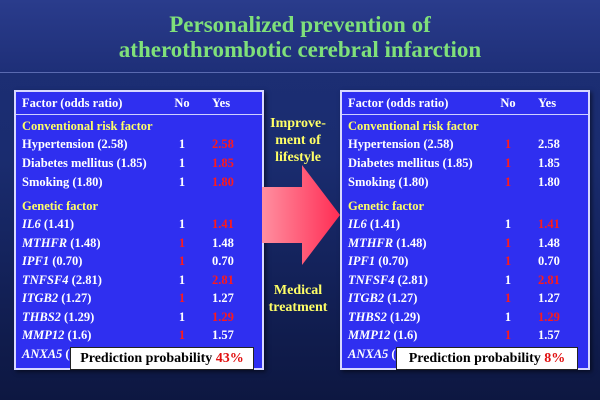 The height and width of the screenshot is (400, 600). Describe the element at coordinates (398, 103) in the screenshot. I see `factor-column-header: Factor (odds ratio)` at that location.